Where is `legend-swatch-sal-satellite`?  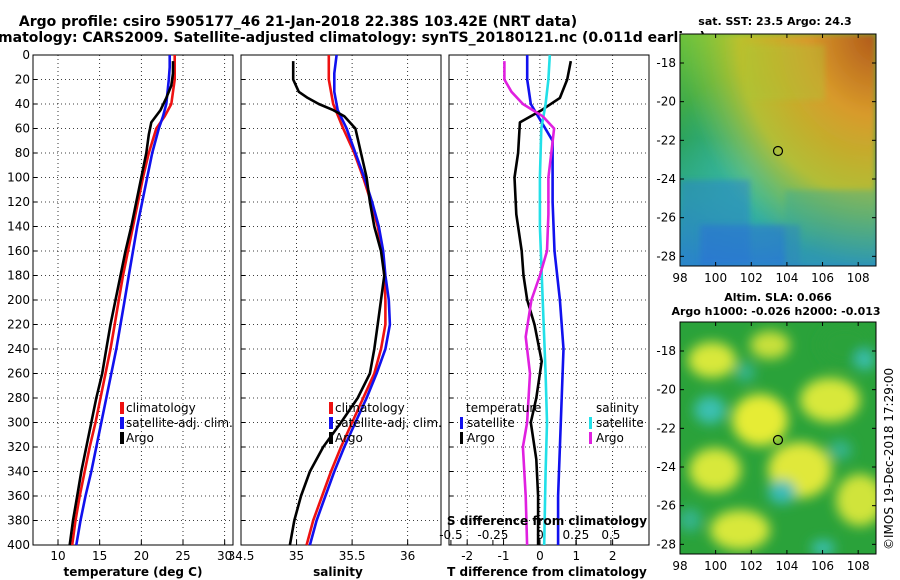
legend-swatch-sal-satellite is located at coordinates (590, 423).